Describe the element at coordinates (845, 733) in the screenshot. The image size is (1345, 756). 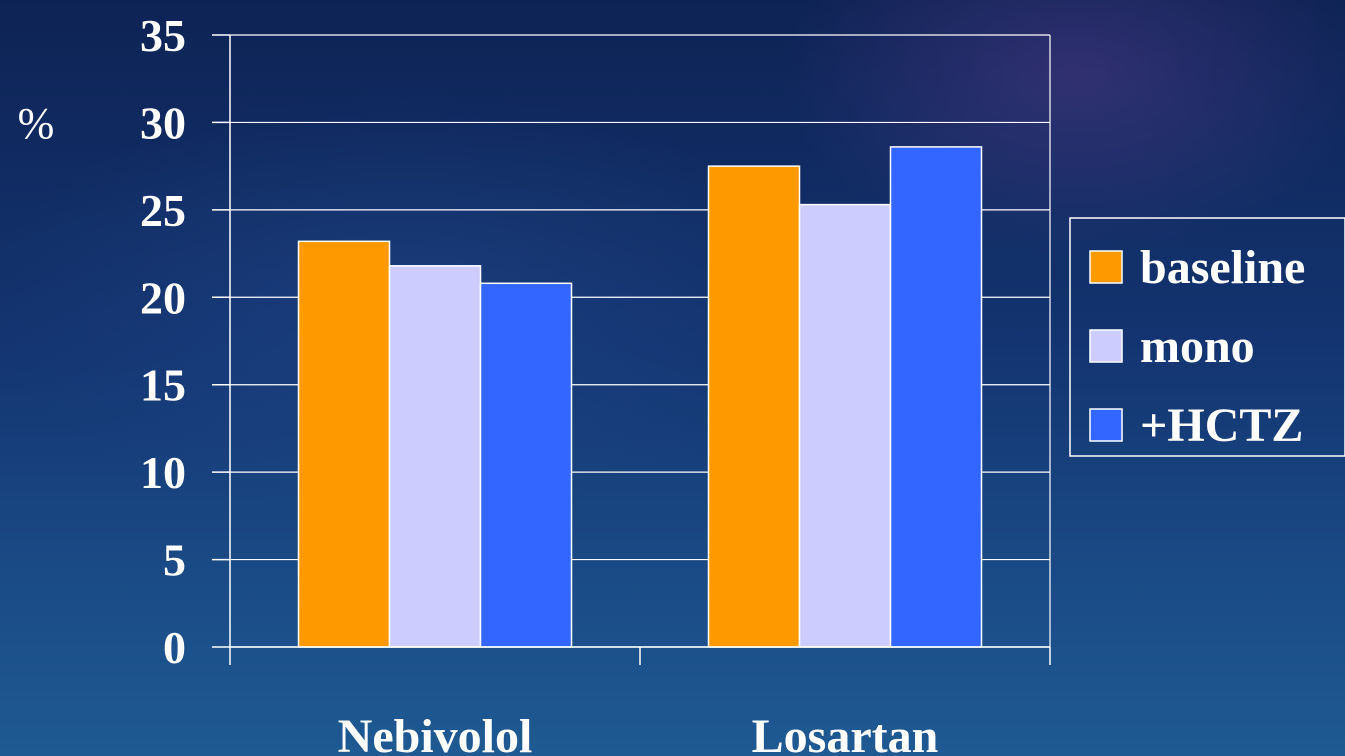
I see `x-category-label: Losartan` at that location.